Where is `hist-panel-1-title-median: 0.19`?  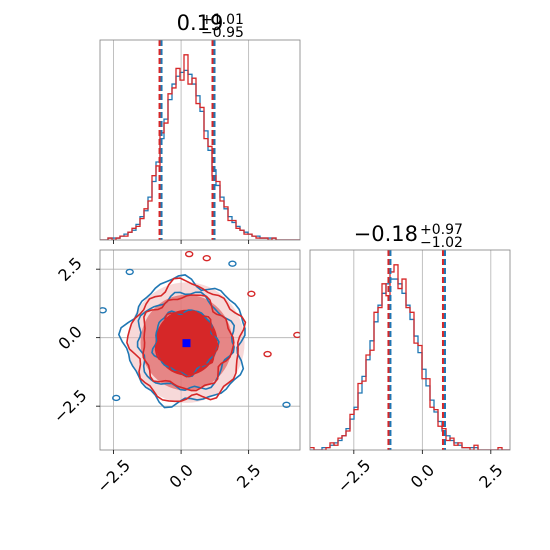
hist-panel-1-title-median: 0.19 is located at coordinates (200, 23).